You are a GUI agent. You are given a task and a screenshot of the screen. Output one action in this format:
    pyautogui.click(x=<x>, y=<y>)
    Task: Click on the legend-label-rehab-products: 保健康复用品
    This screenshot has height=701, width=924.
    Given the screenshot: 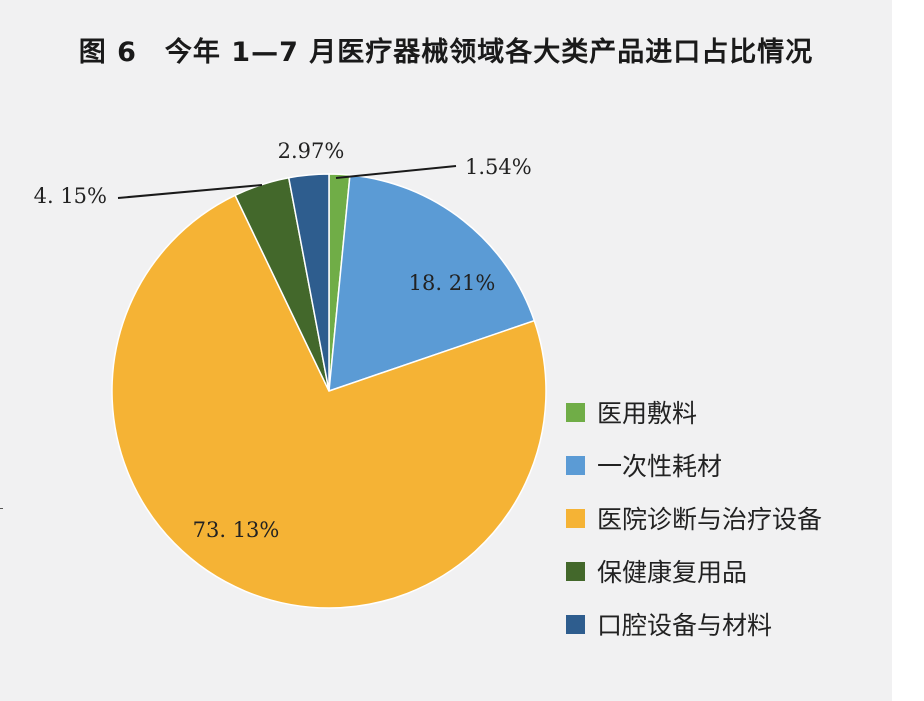 What is the action you would take?
    pyautogui.click(x=672, y=572)
    